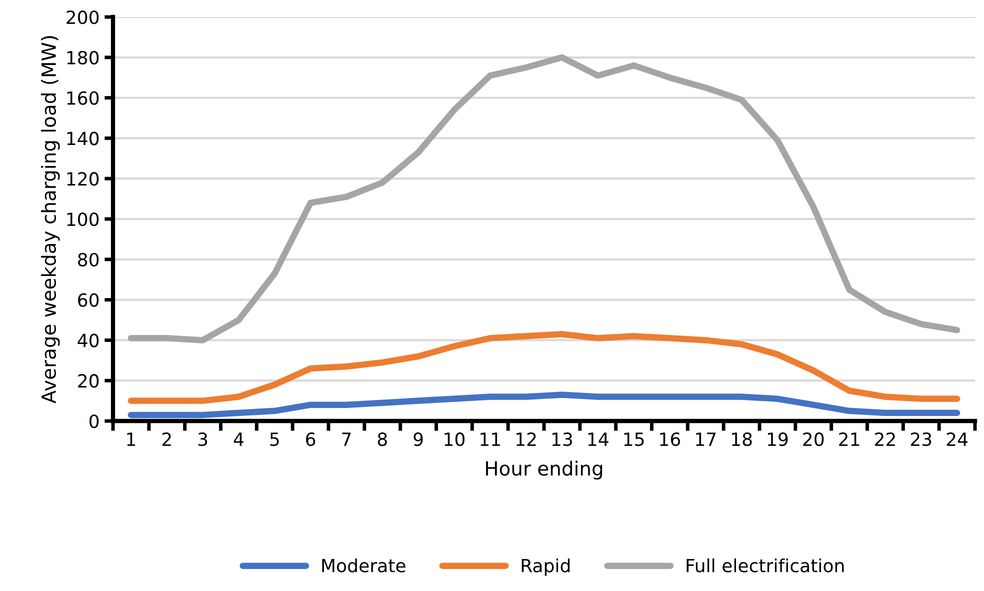 This screenshot has width=984, height=591. What do you see at coordinates (346, 439) in the screenshot?
I see `x-tick-label: 7` at bounding box center [346, 439].